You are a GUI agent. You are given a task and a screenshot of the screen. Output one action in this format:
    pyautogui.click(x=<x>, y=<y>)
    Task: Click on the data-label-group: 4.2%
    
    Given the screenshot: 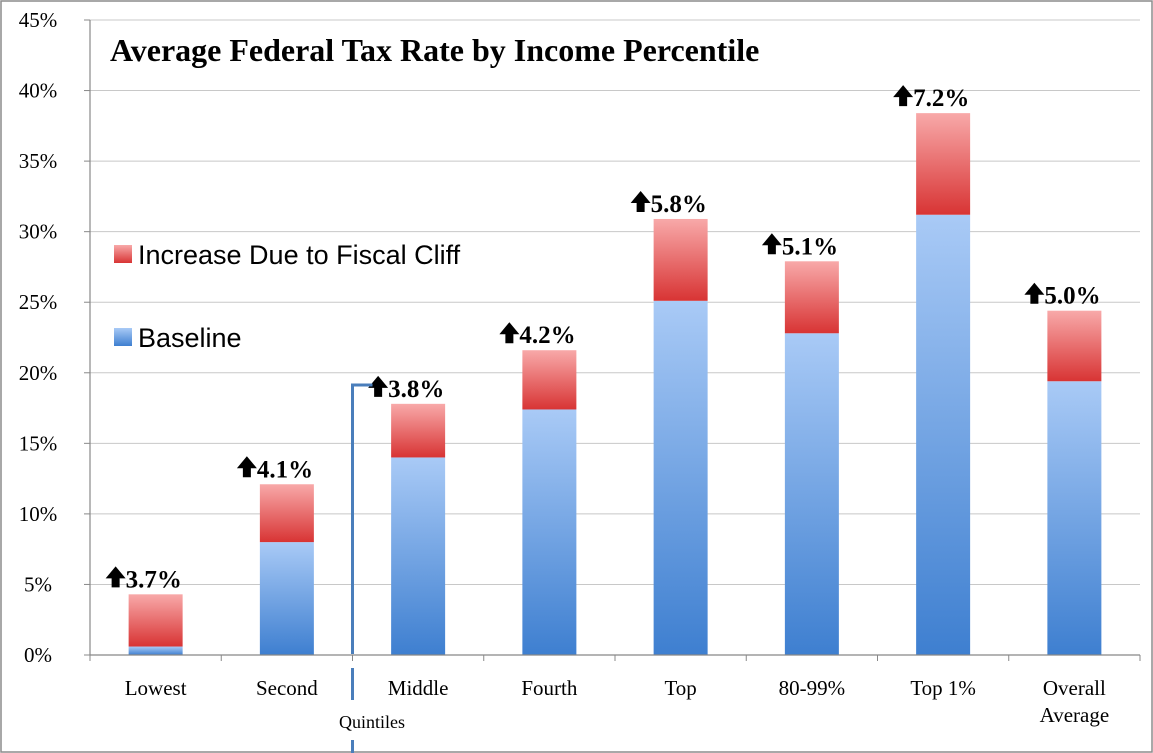 What is the action you would take?
    pyautogui.click(x=537, y=335)
    